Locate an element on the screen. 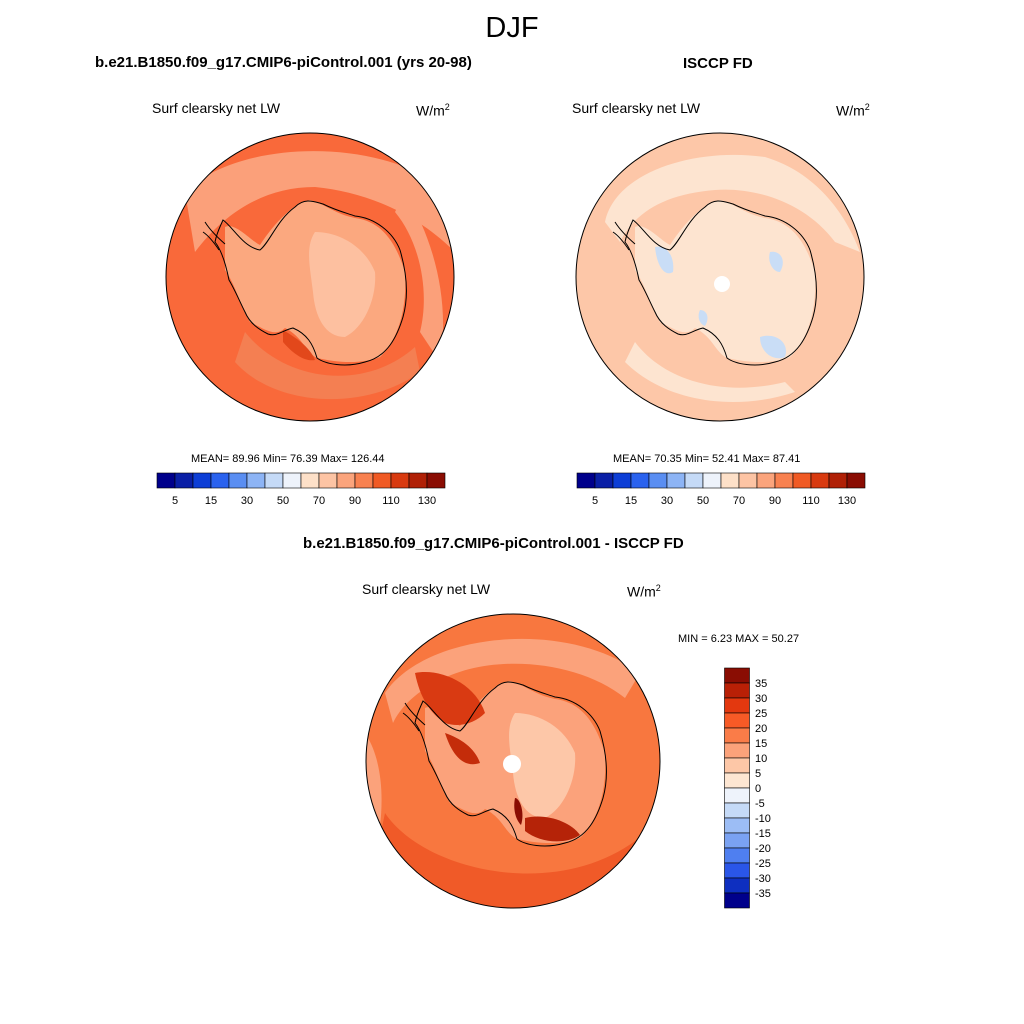 The height and width of the screenshot is (1024, 1024). map-model-band-light is located at coordinates (319, 201).